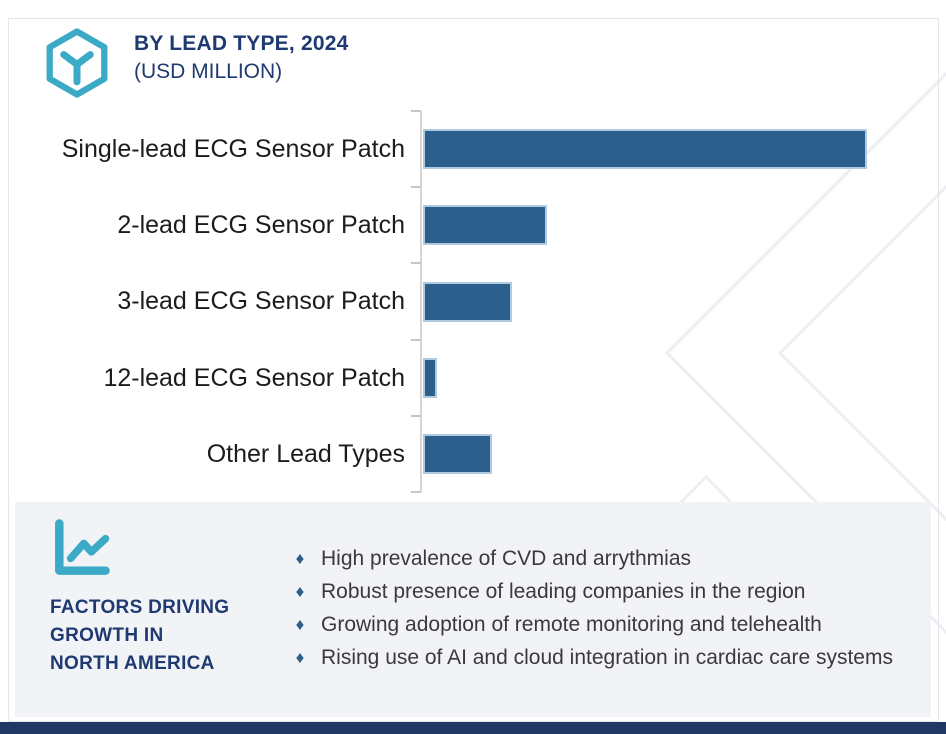  I want to click on category-label-other: Other Lead Types, so click(305, 453).